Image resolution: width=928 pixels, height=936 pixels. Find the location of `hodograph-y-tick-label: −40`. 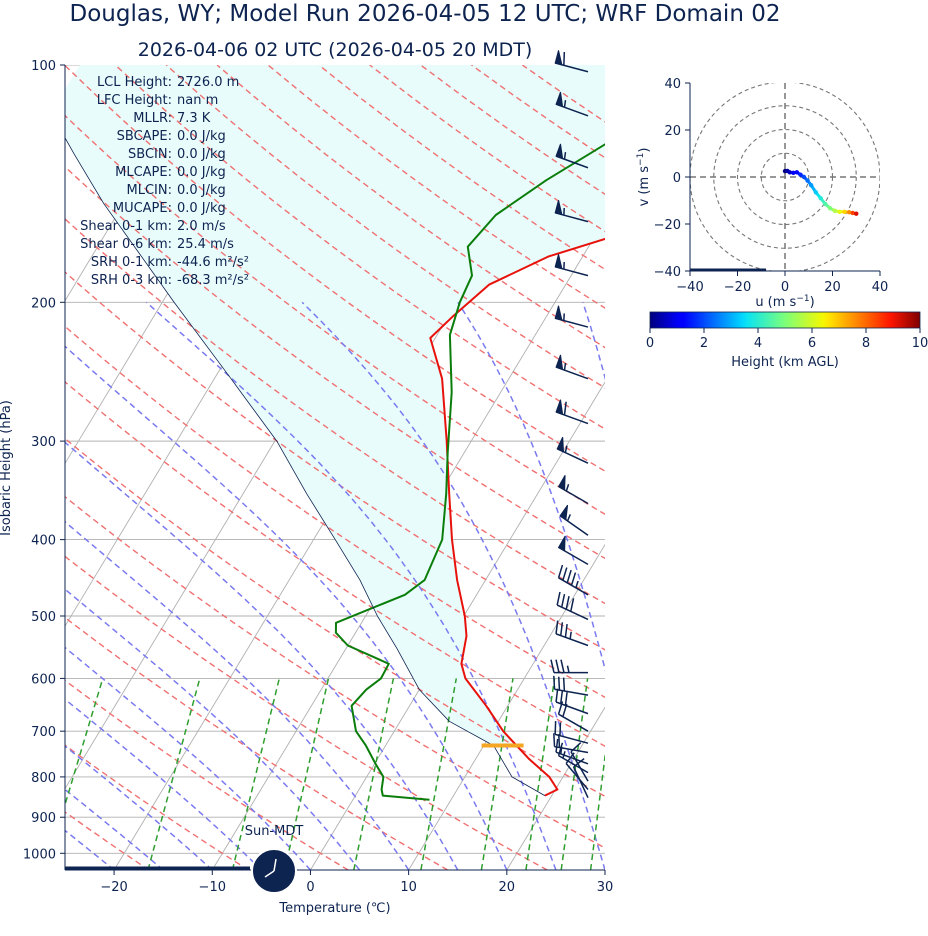

hodograph-y-tick-label: −40 is located at coordinates (667, 272).